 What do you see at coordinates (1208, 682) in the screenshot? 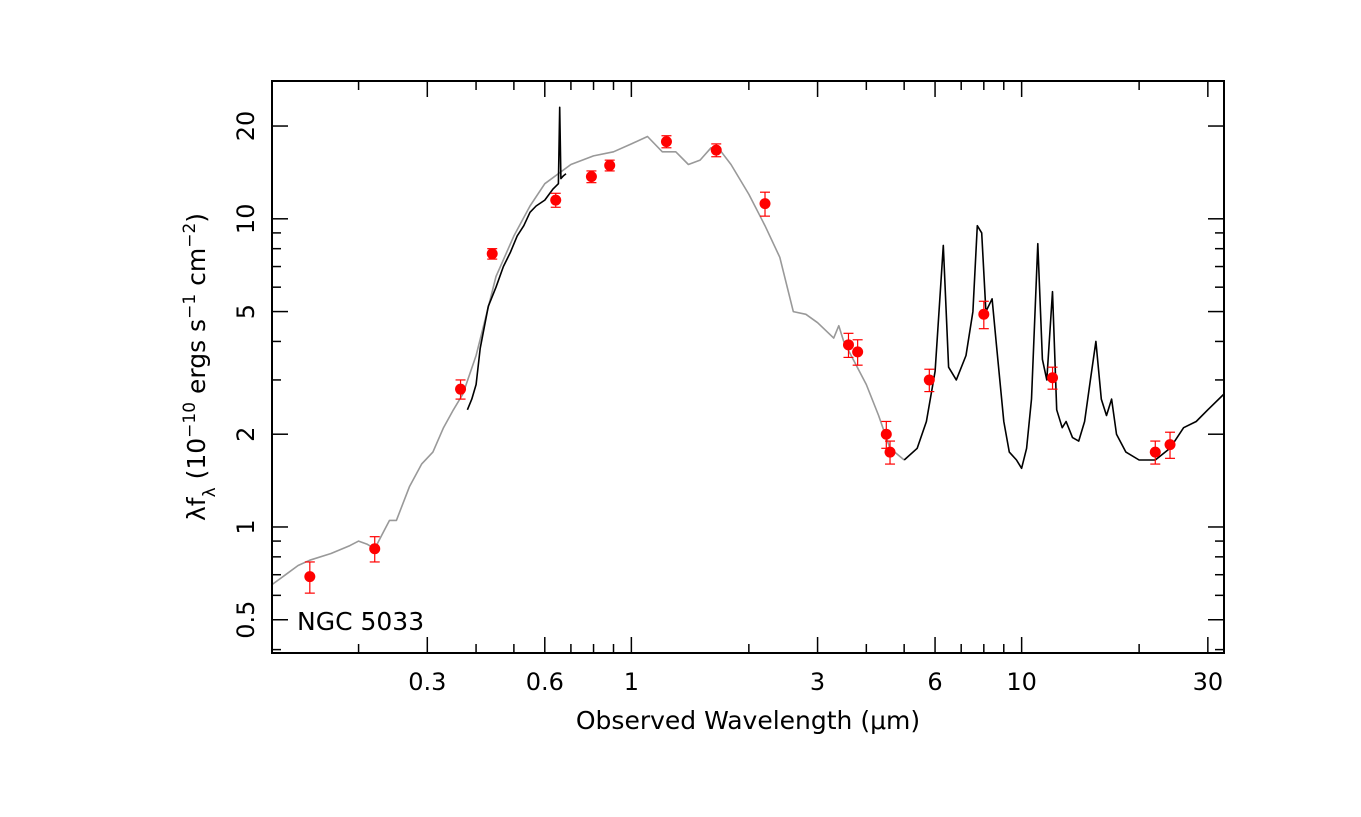
I see `x-tick-label: 30` at bounding box center [1208, 682].